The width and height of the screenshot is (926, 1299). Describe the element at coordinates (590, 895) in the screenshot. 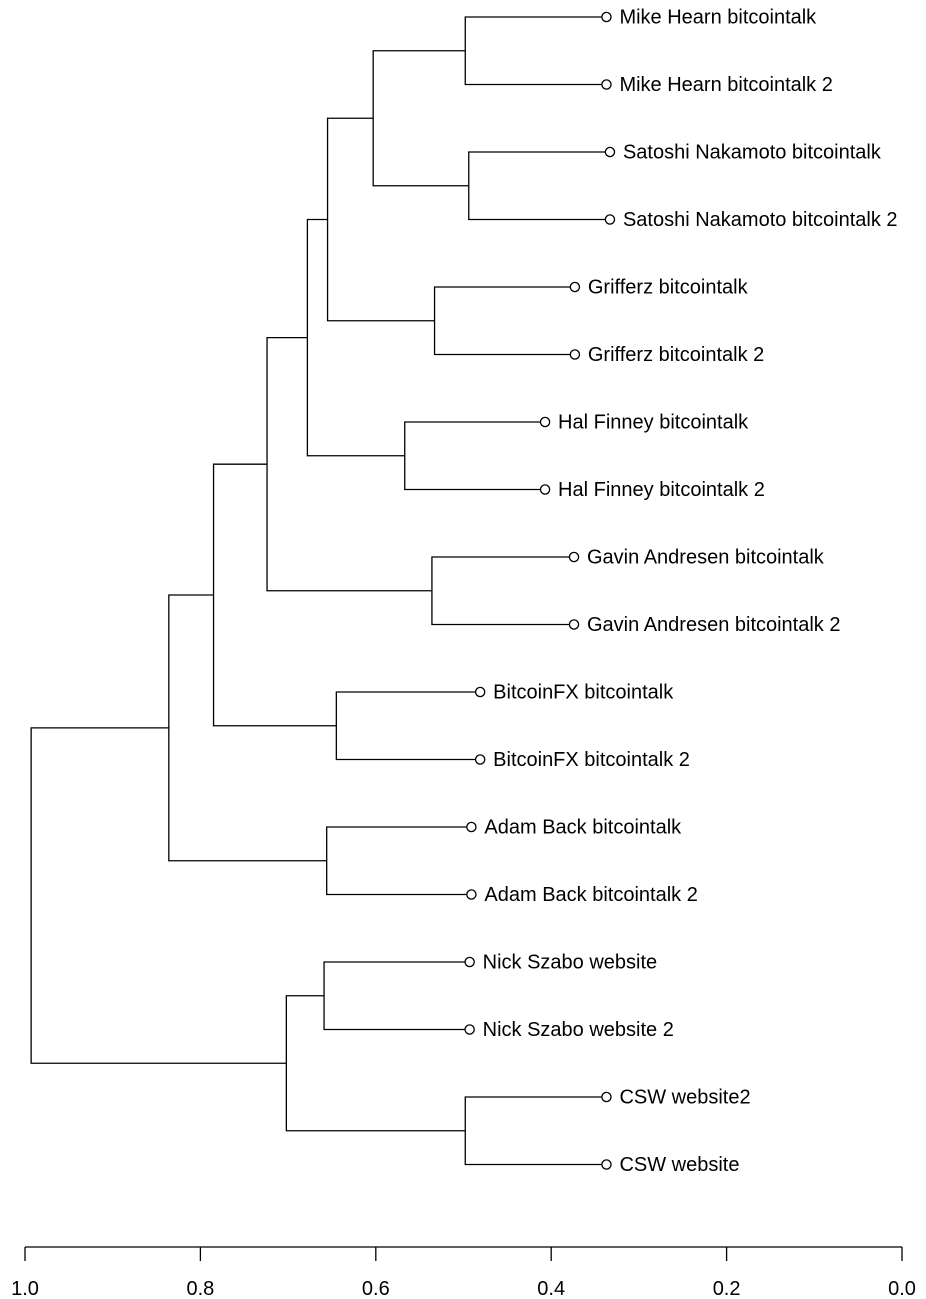

I see `leaf-label: Adam Back bitcointalk 2` at that location.